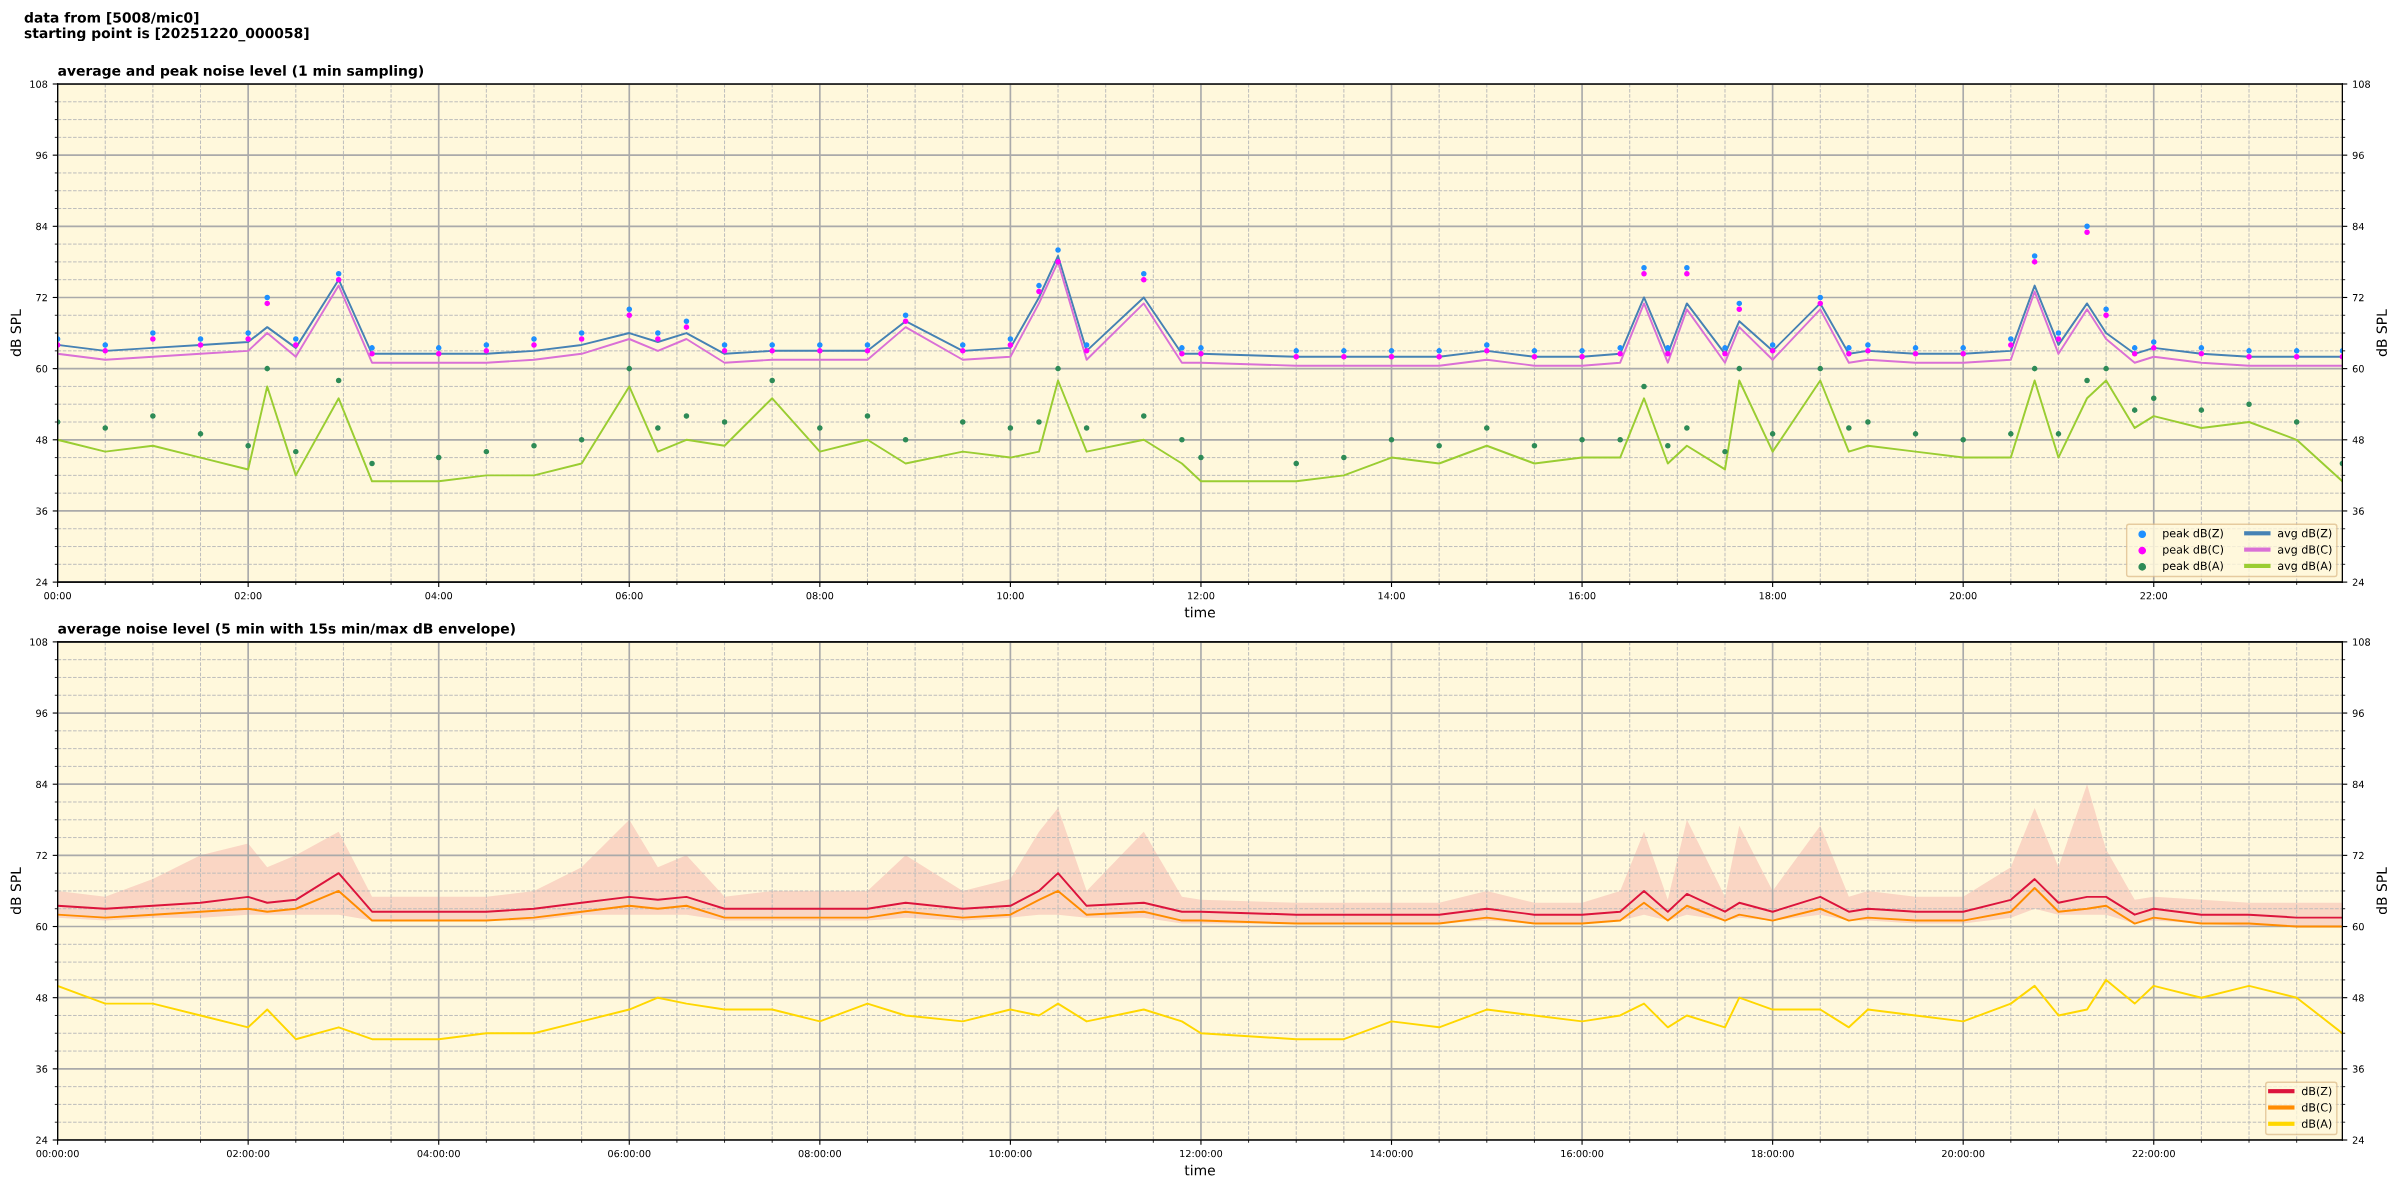 This screenshot has height=1200, width=2400. Describe the element at coordinates (2154, 596) in the screenshot. I see `x-tick-label: 22:00` at that location.